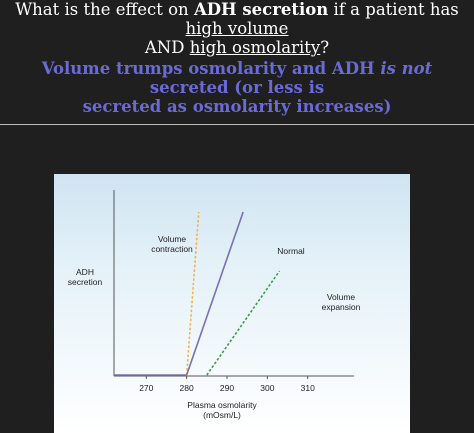 This screenshot has height=433, width=474. Describe the element at coordinates (85, 272) in the screenshot. I see `y-axis-label-0: ADH` at that location.